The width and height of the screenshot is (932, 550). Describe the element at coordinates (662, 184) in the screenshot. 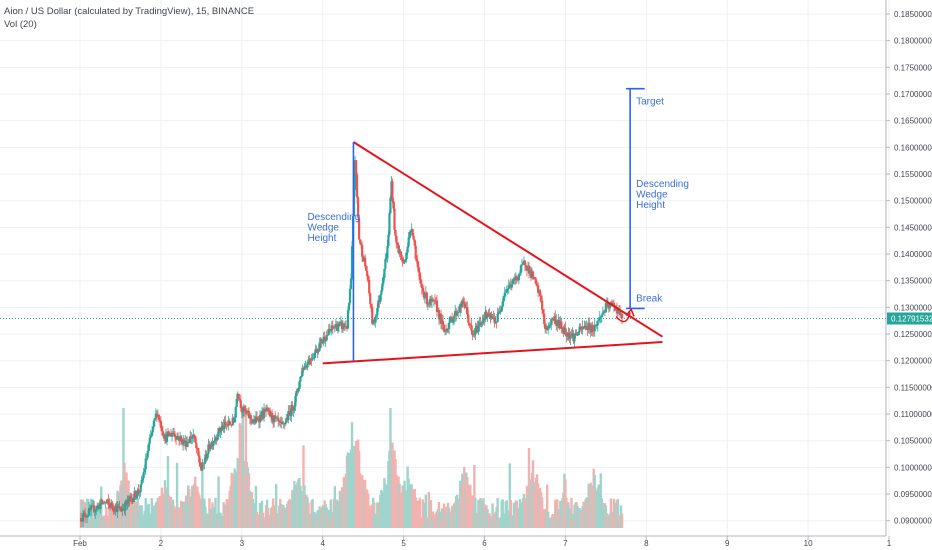

I see `right-wedge-height-label: Descending` at that location.